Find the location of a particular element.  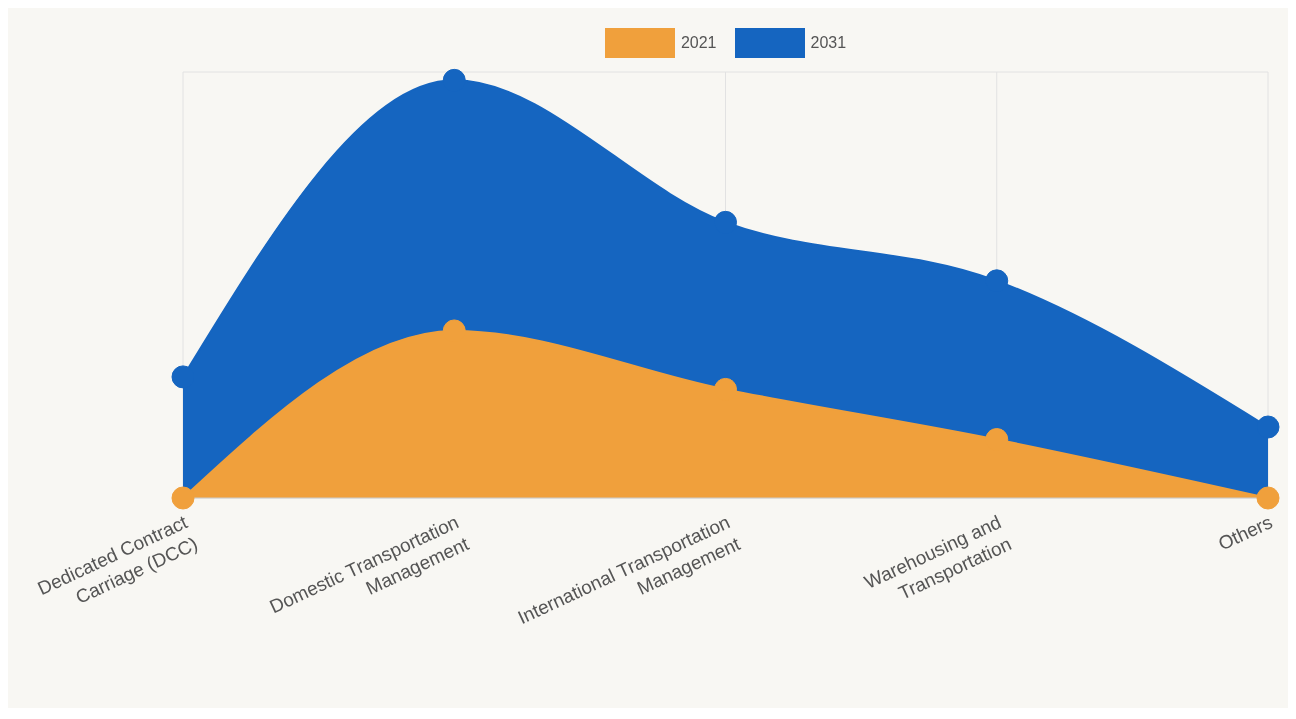

x-tick-label: Others is located at coordinates (1245, 533).